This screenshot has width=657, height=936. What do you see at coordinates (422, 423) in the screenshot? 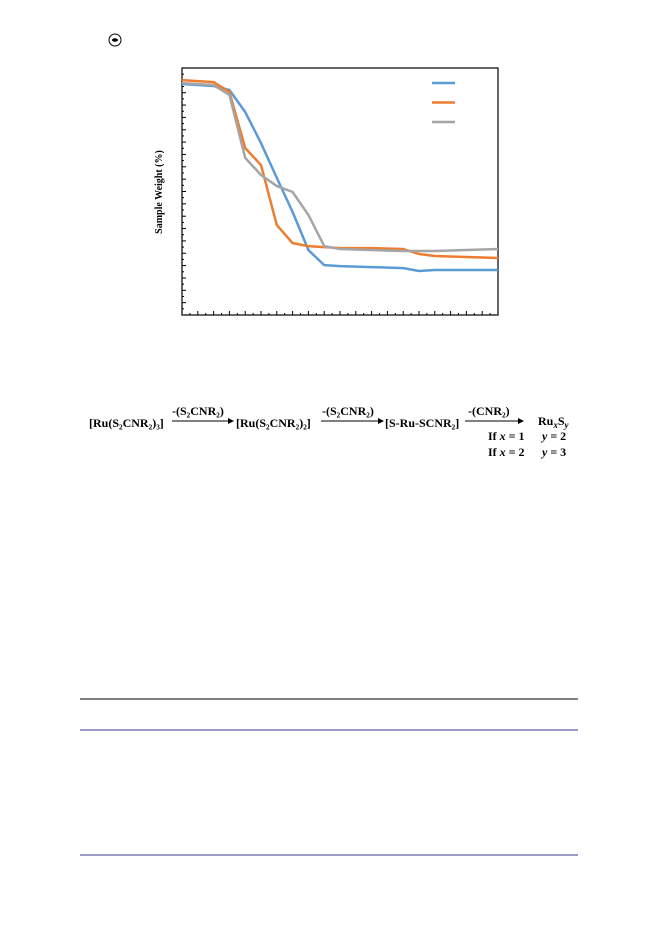
I see `species: [S-Ru-SCNR₂]` at bounding box center [422, 423].